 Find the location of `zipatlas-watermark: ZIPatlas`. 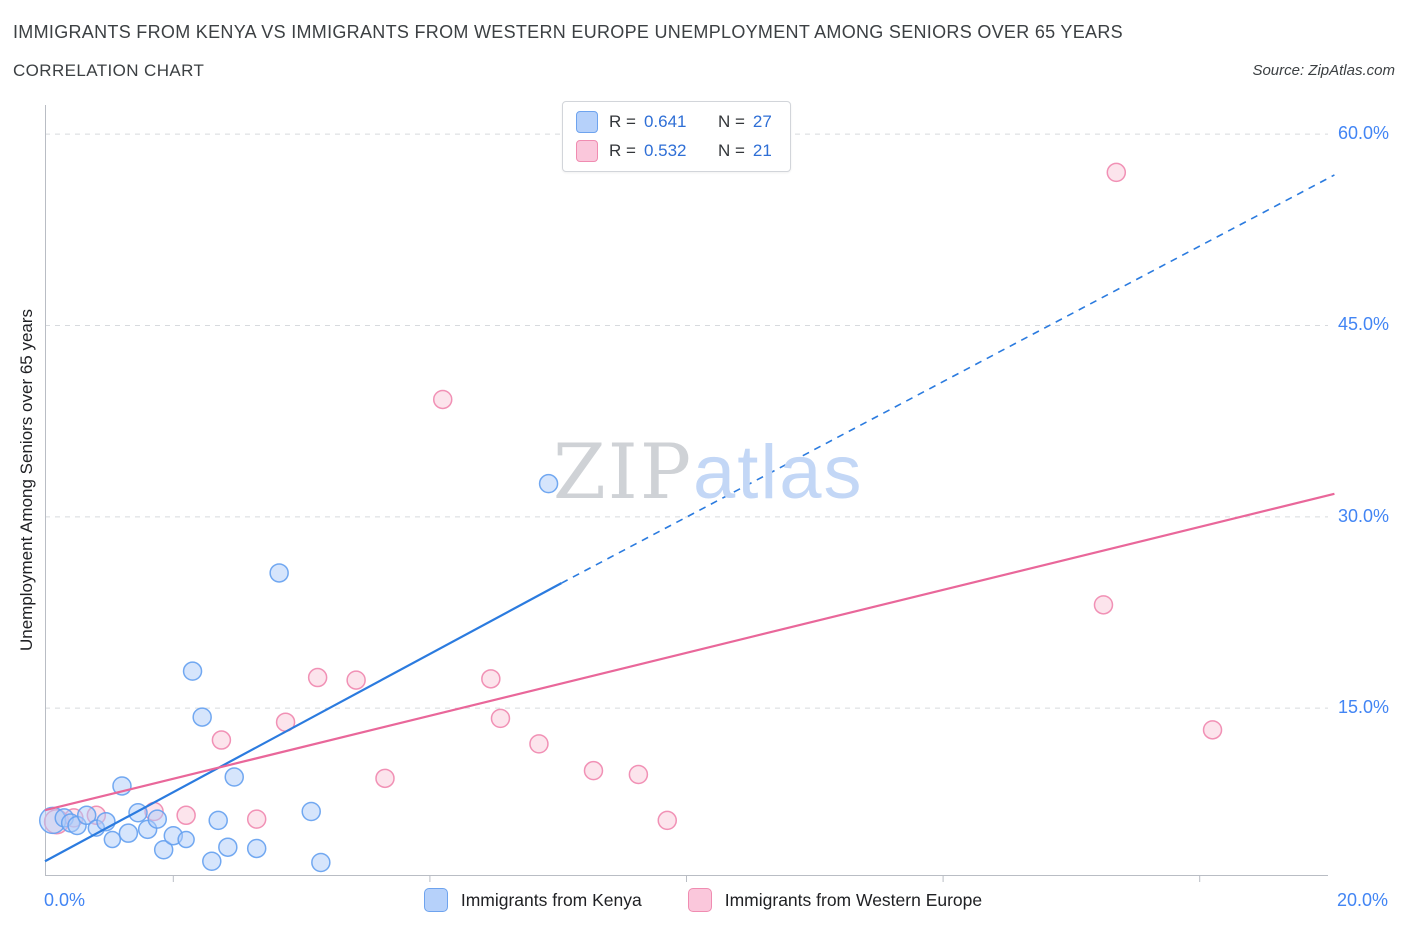

zipatlas-watermark: ZIPatlas is located at coordinates (708, 472).